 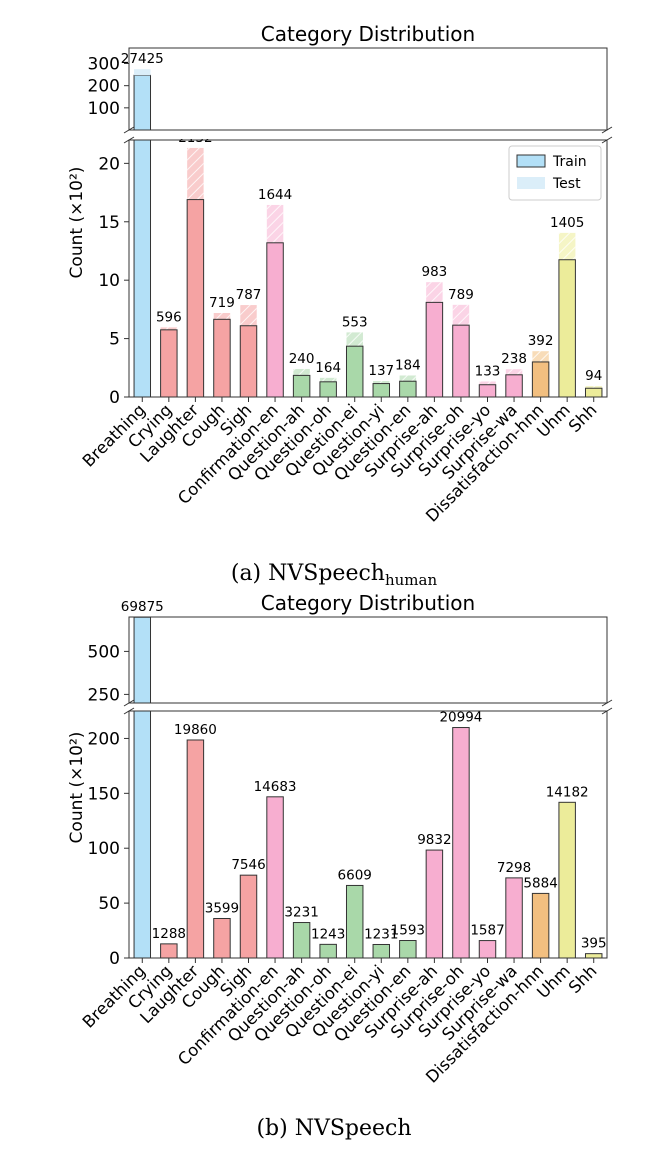 I want to click on data-label: 27425, so click(x=142, y=59).